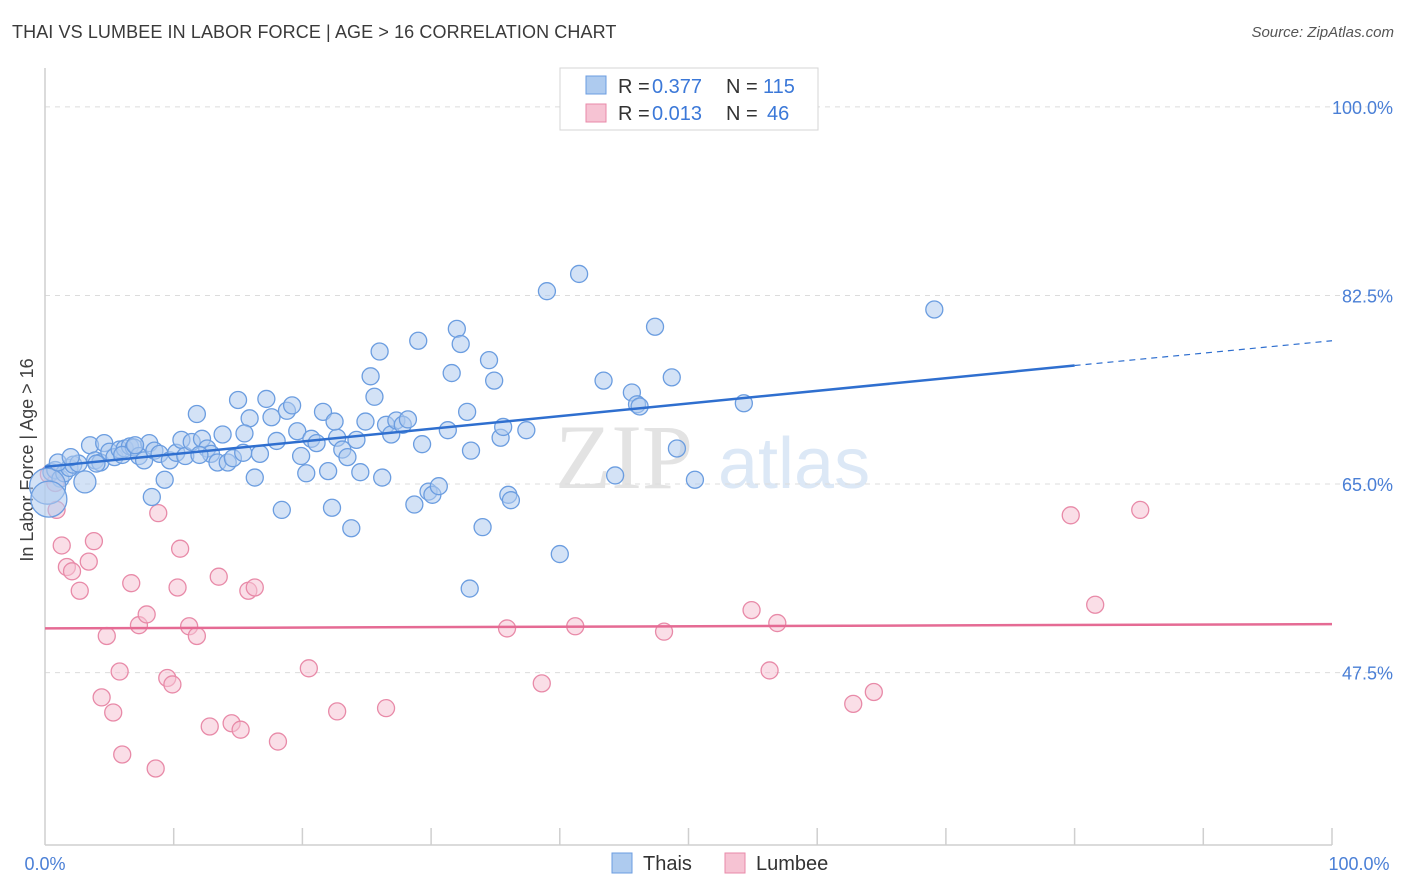  What do you see at coordinates (1367, 674) in the screenshot?
I see `y-tick-label-47.5: 47.5%` at bounding box center [1367, 674].